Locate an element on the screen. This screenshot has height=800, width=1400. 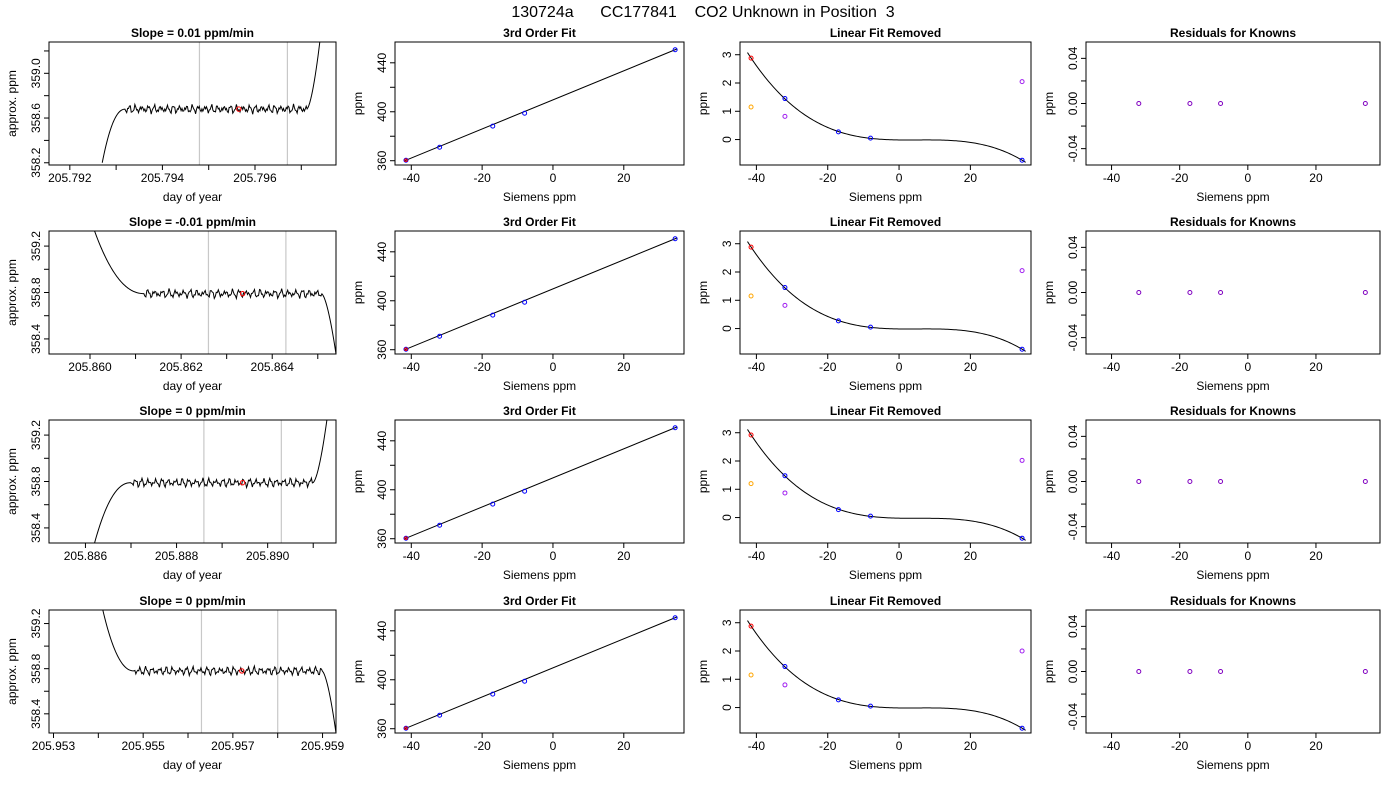
y-tick-label: 0.00 is located at coordinates (1073, 103).